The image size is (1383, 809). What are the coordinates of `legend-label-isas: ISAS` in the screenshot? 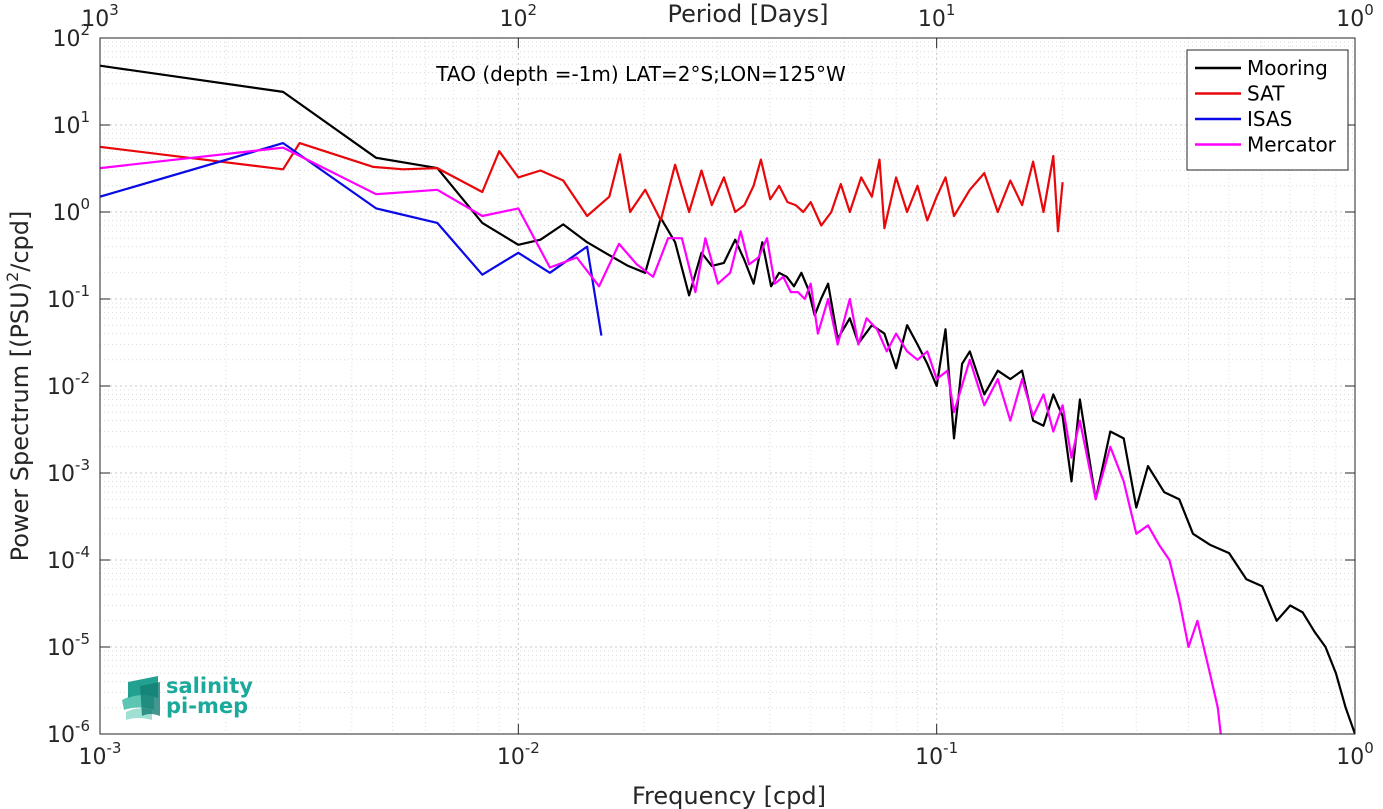 It's located at (1269, 119).